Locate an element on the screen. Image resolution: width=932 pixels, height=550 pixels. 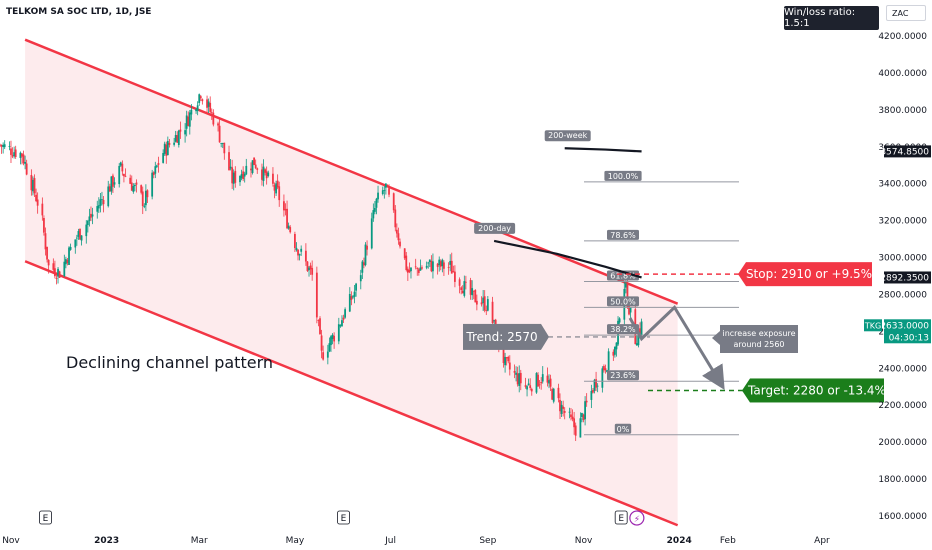
symbol-badge: TKG is located at coordinates (872, 325).